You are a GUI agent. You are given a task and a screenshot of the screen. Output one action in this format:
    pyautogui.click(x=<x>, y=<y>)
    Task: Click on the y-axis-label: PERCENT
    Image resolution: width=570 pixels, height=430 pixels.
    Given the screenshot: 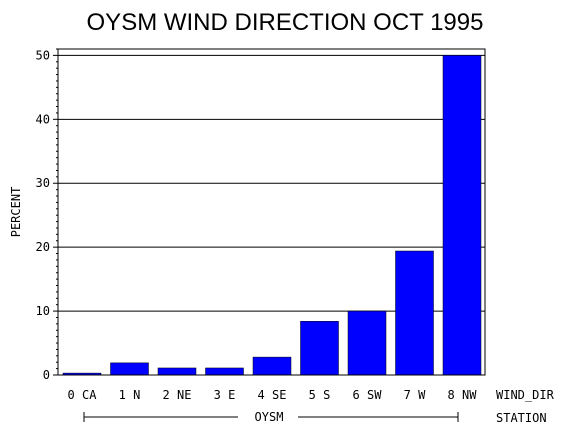 What is the action you would take?
    pyautogui.click(x=16, y=212)
    